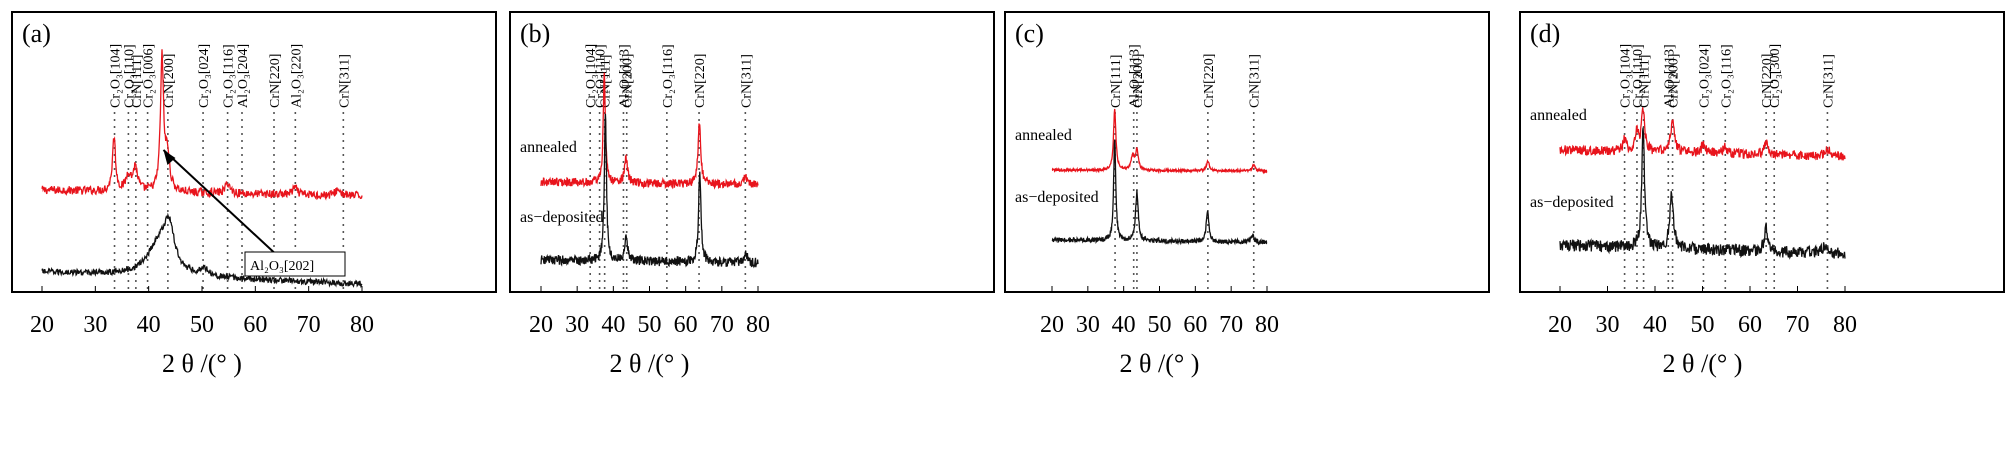 The image size is (2008, 450). I want to click on annotation-arrow, so click(221, 204).